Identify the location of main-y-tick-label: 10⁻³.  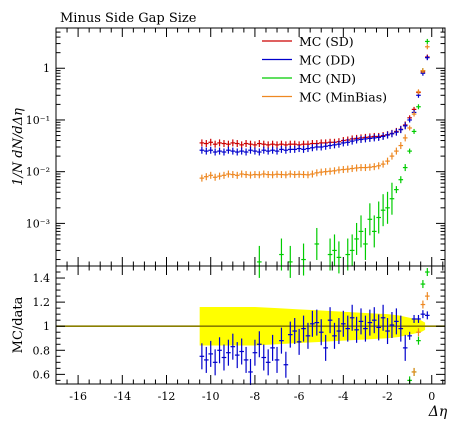
(38, 223).